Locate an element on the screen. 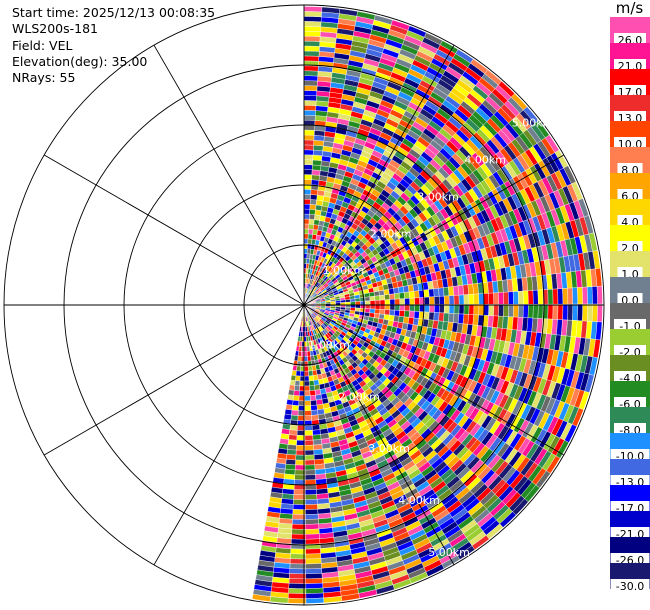  field-label: Field: VEL is located at coordinates (42, 45).